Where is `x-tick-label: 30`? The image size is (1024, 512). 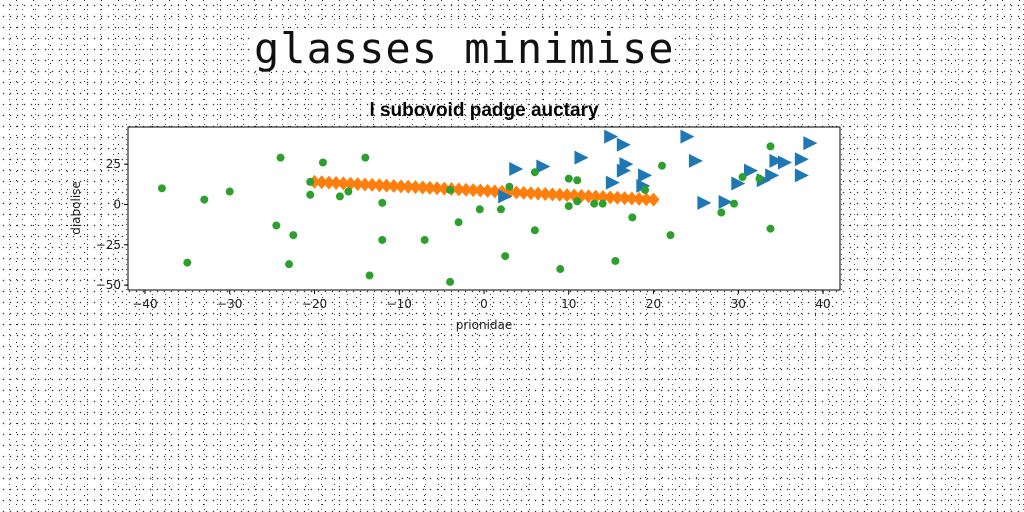 x-tick-label: 30 is located at coordinates (738, 304).